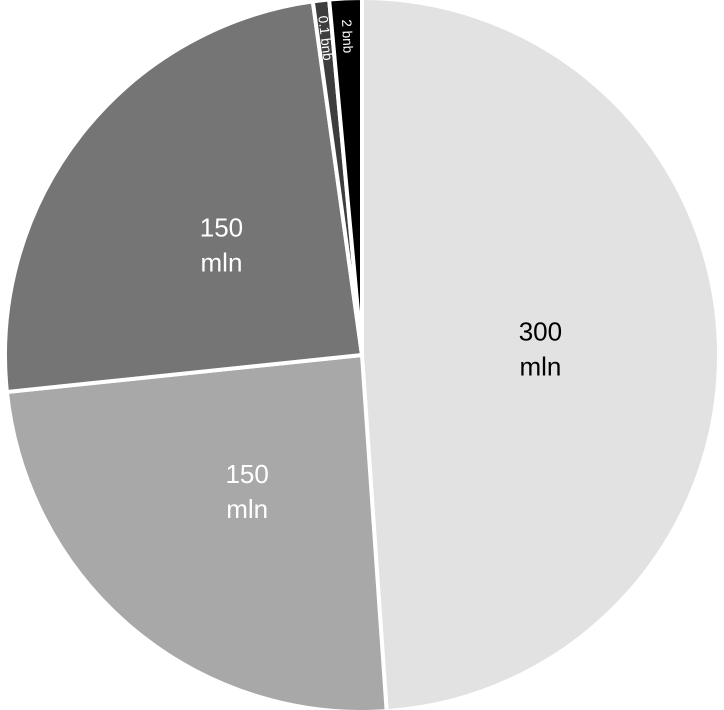  Describe the element at coordinates (347, 36) in the screenshot. I see `slice-label: 2 bnb` at that location.